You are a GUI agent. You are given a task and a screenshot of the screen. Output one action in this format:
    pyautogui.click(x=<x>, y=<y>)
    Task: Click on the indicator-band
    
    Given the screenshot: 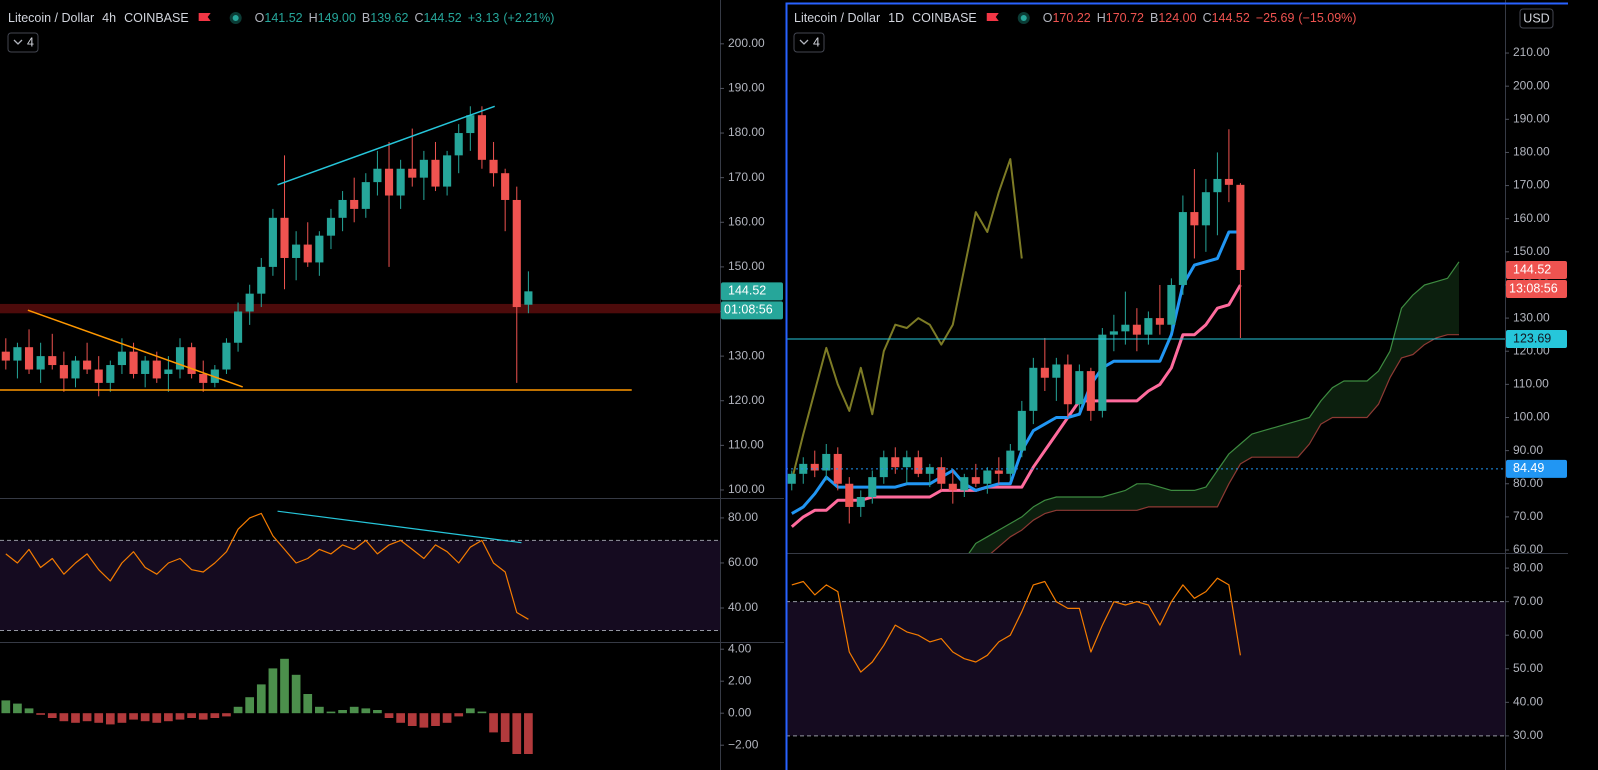 What is the action you would take?
    pyautogui.click(x=360, y=585)
    